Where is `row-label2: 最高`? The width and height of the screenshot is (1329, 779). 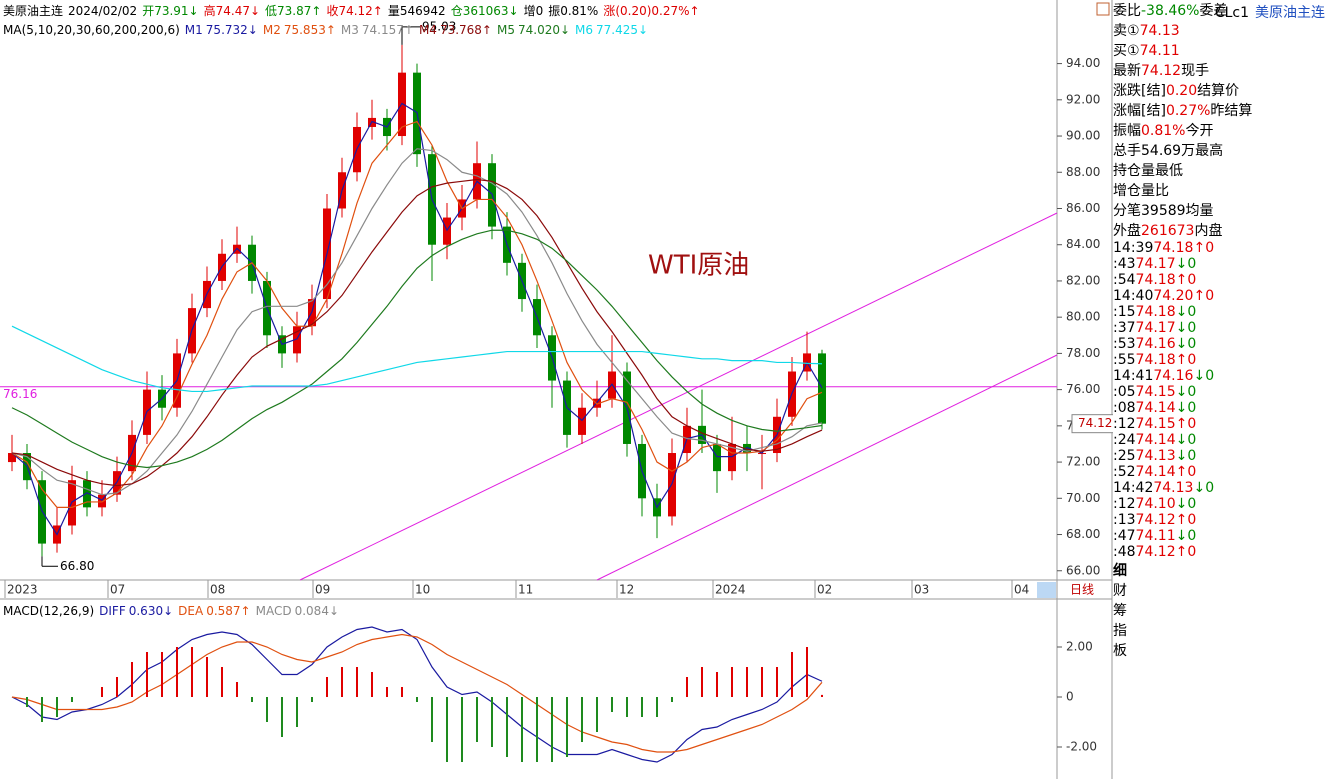 row-label2: 最高 is located at coordinates (1209, 151).